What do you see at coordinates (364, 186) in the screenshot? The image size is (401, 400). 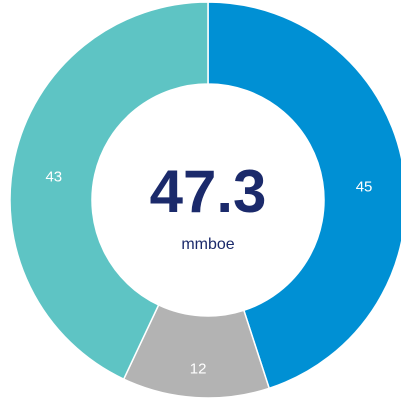 I see `slice-label: 45` at bounding box center [364, 186].